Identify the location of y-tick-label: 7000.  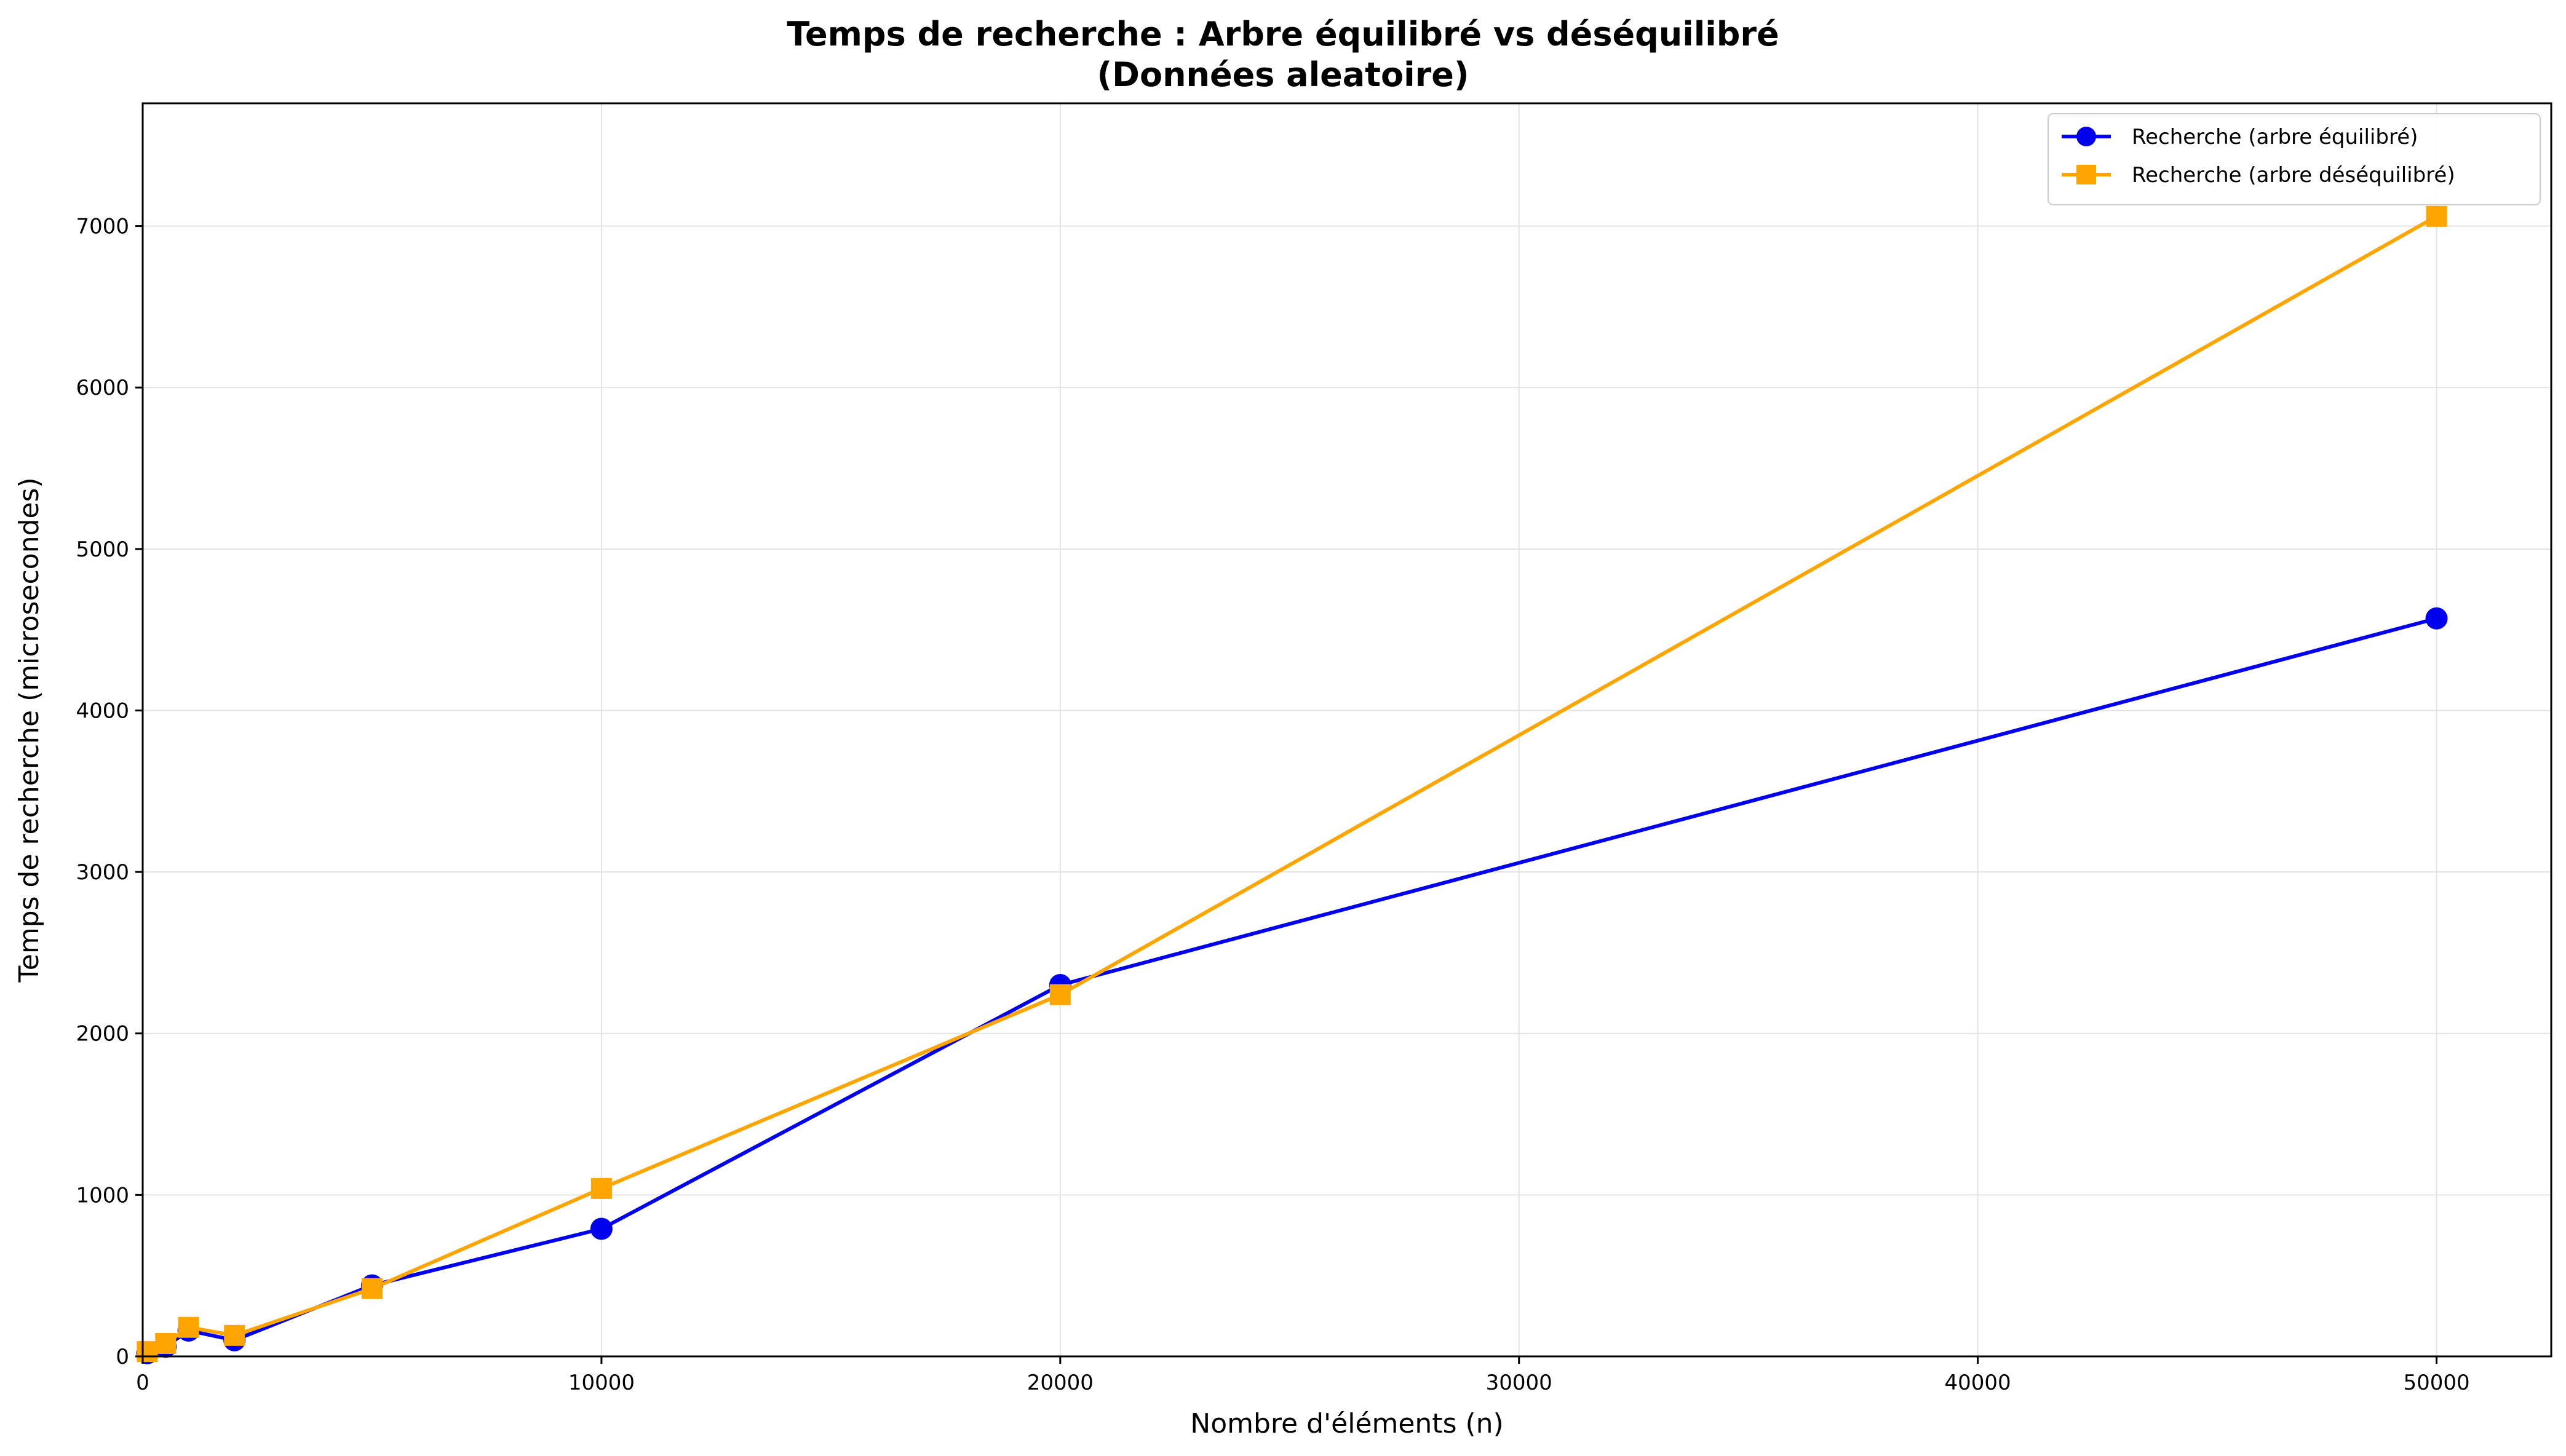
(102, 227).